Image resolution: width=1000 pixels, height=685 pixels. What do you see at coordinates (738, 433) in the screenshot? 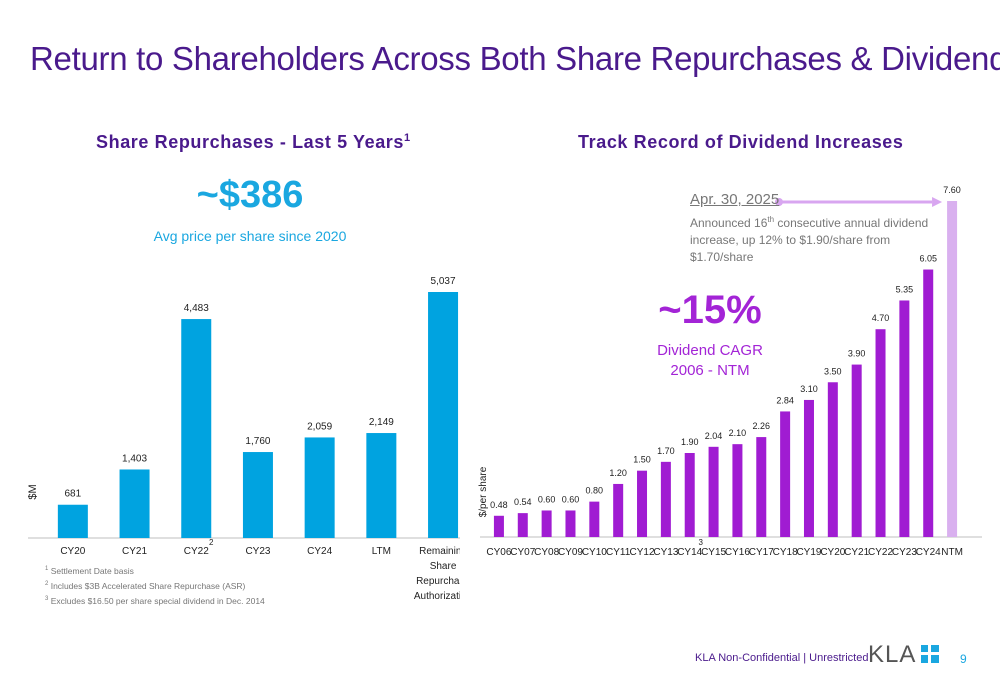
I see `dividend-value-label-10: 2.10` at bounding box center [738, 433].